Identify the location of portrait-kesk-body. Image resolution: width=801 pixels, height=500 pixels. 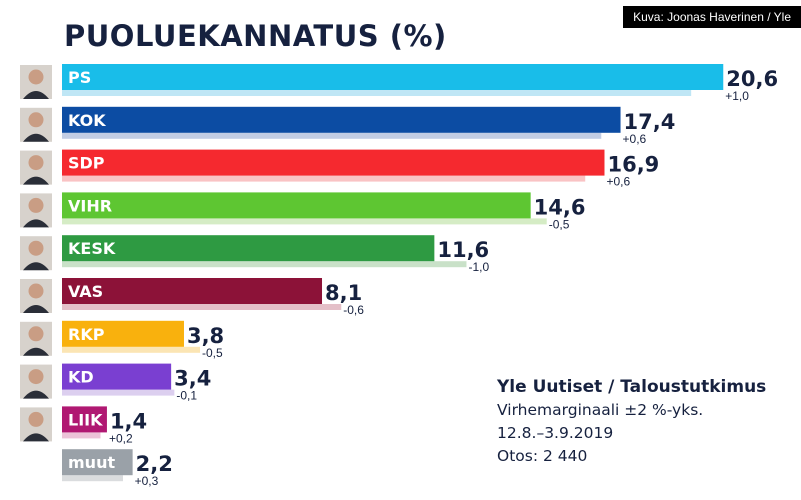
(36, 266).